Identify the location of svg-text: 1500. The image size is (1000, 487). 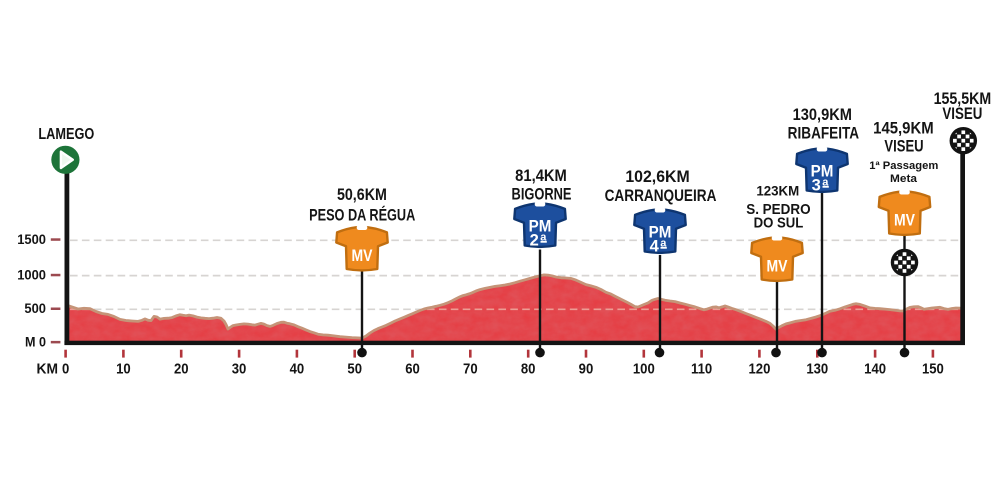
(31, 239).